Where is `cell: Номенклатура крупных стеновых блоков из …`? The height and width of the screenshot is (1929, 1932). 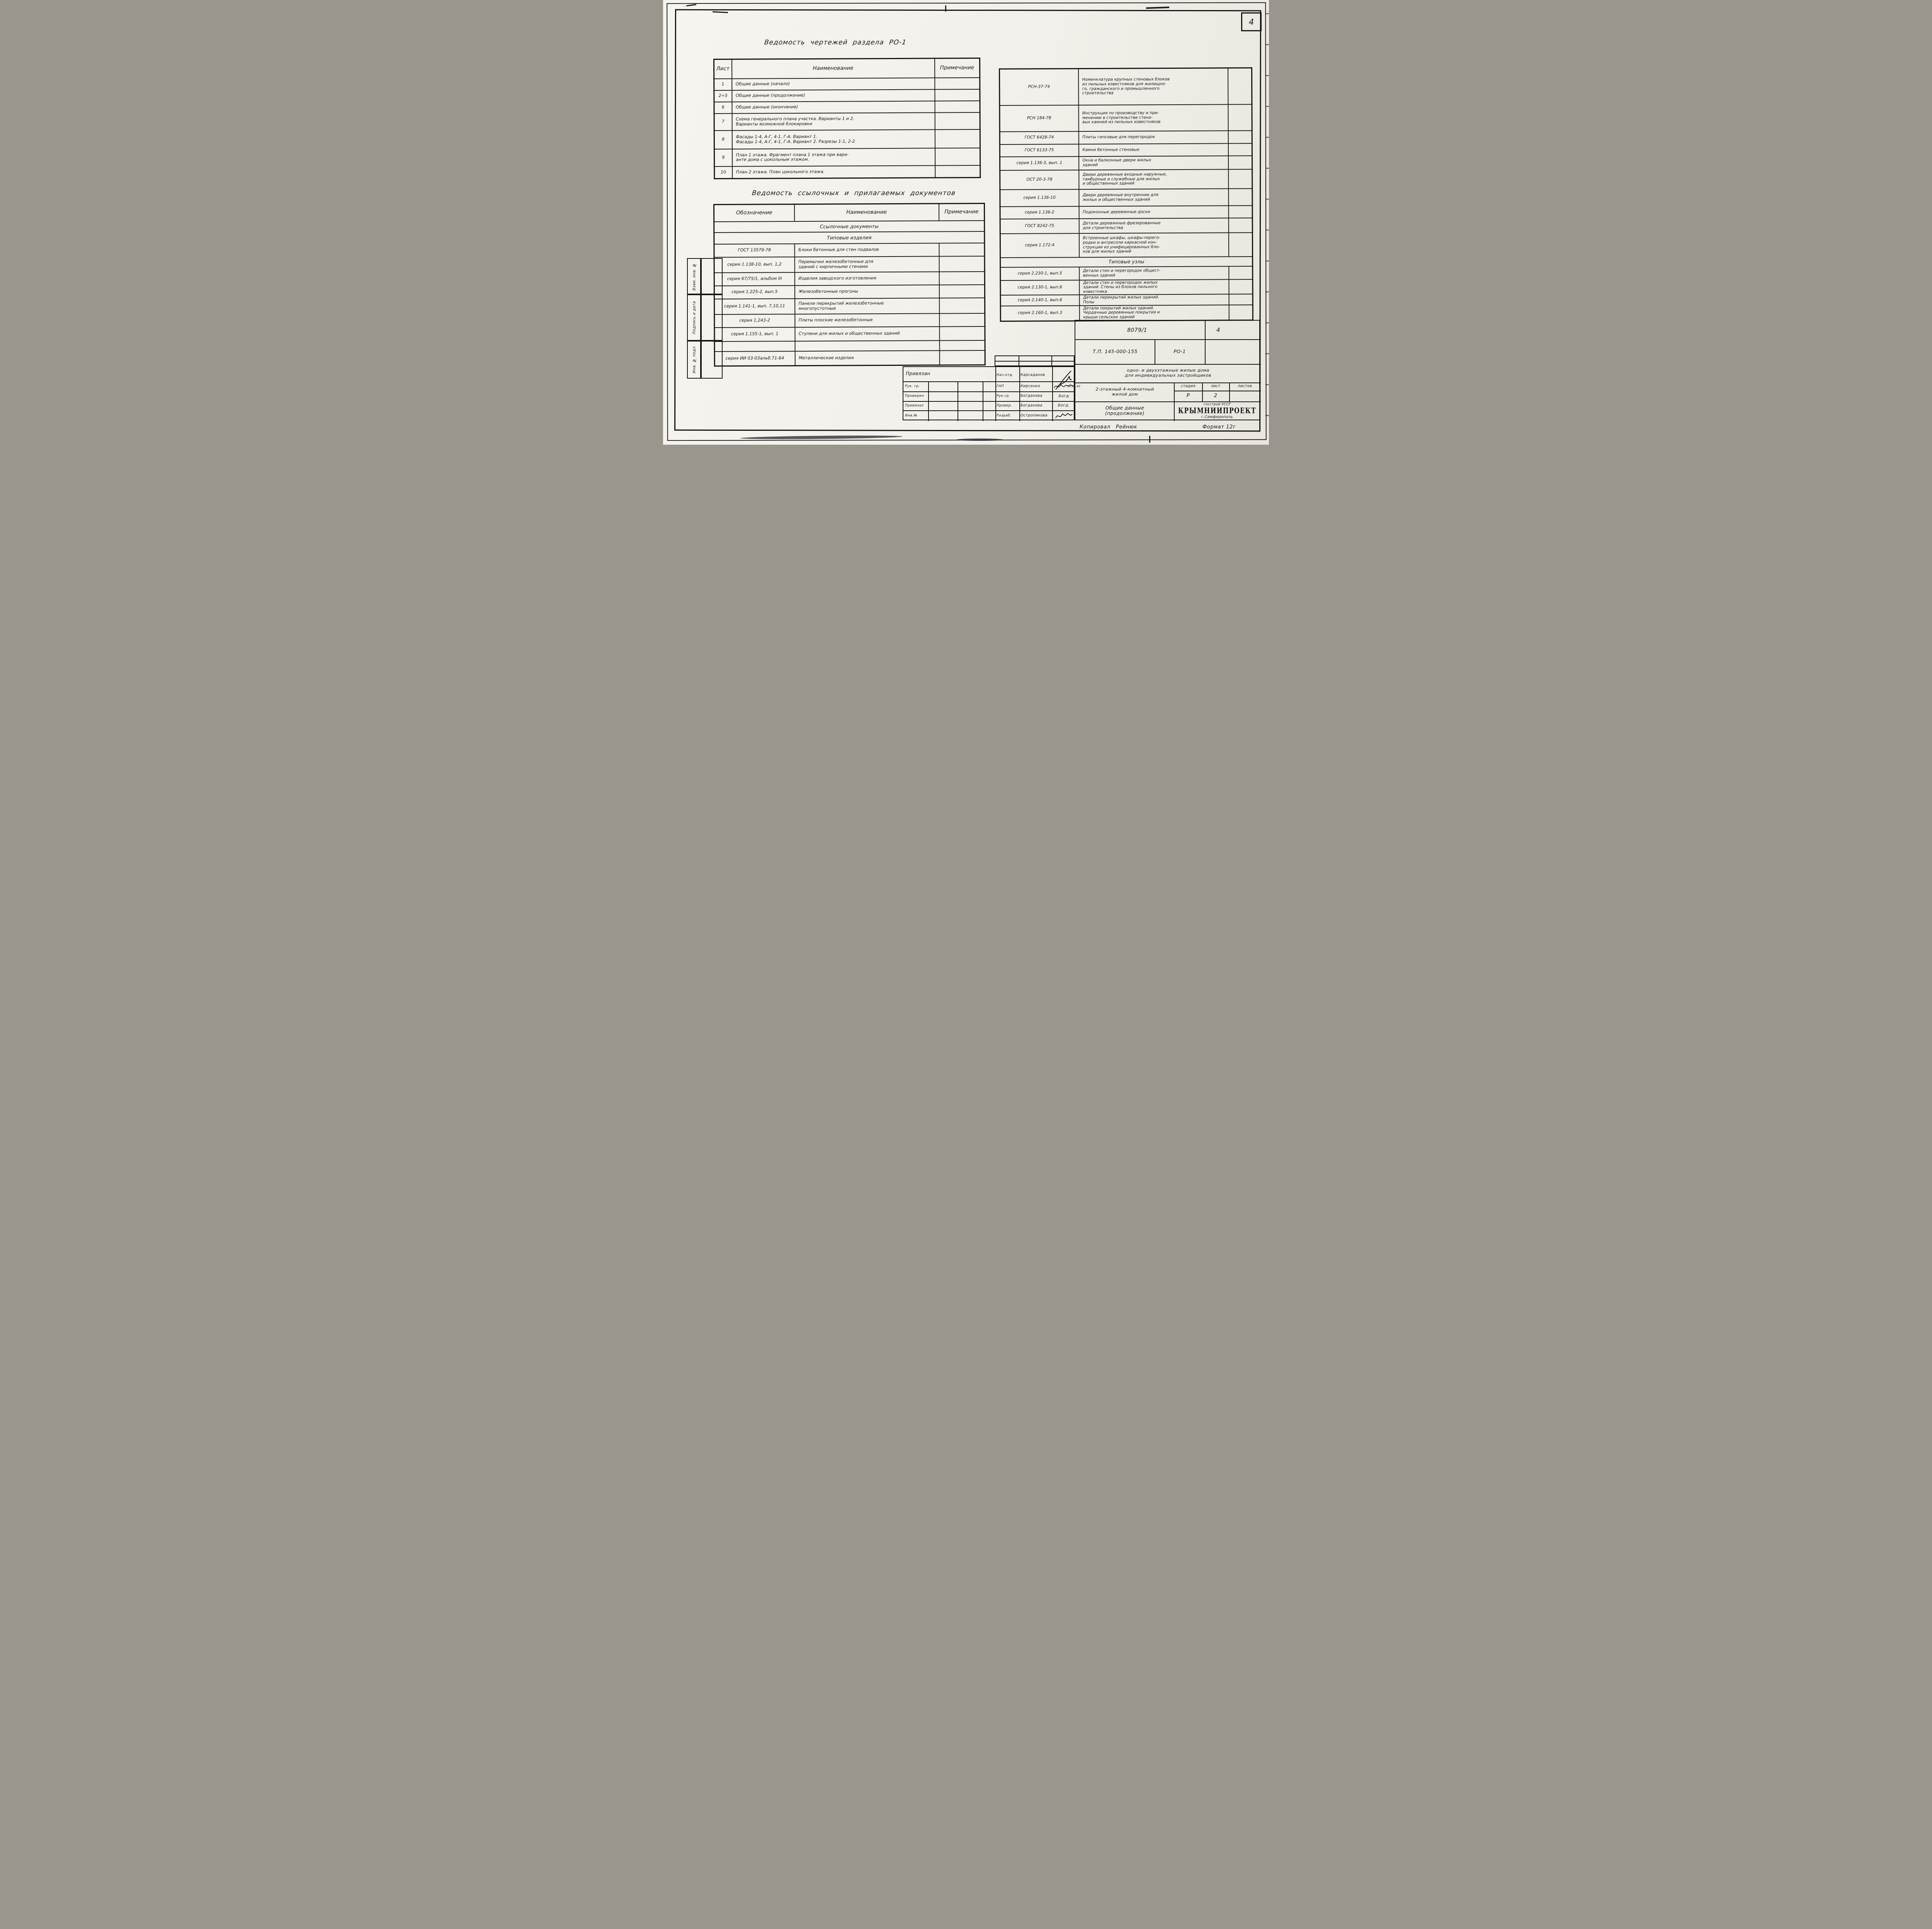 cell: Номенклатура крупных стеновых блоков из … is located at coordinates (1153, 86).